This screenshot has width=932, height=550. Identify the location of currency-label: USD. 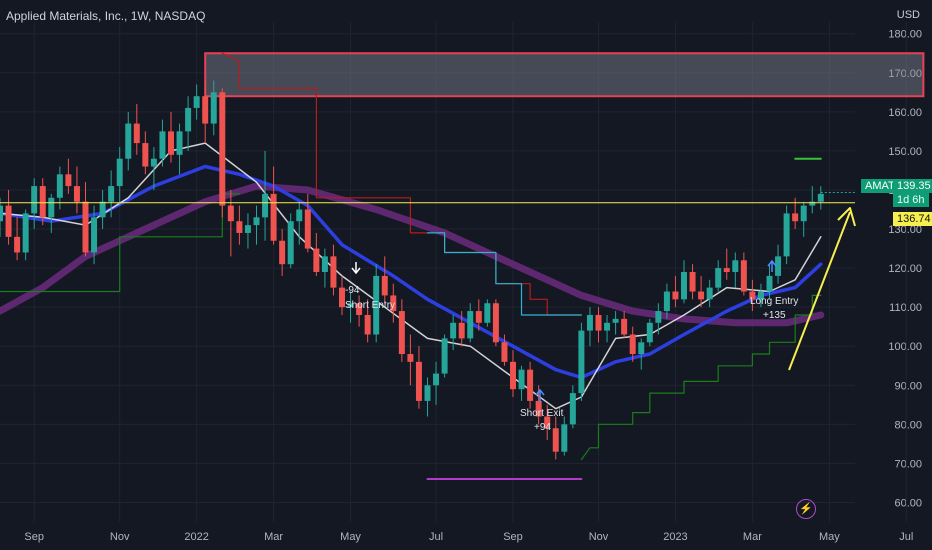
(908, 15).